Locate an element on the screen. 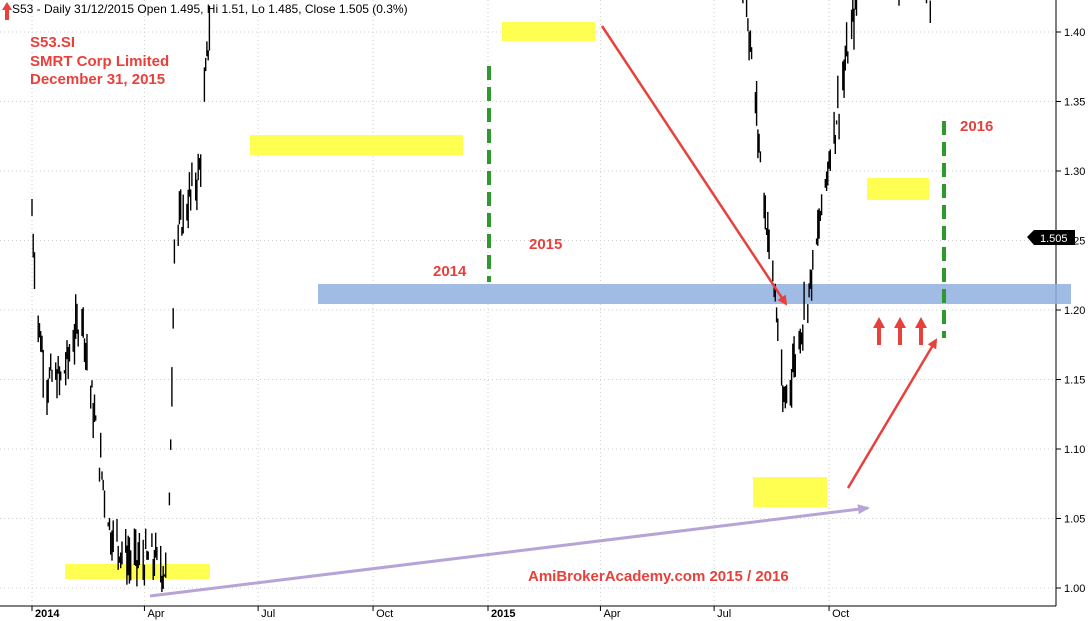 The width and height of the screenshot is (1090, 621). last-price-tag: 1.505 is located at coordinates (1051, 237).